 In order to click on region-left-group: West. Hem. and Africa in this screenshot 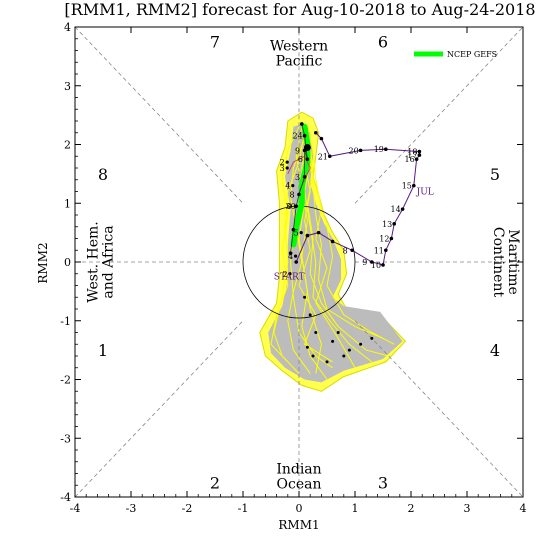, I will do `click(100, 261)`.